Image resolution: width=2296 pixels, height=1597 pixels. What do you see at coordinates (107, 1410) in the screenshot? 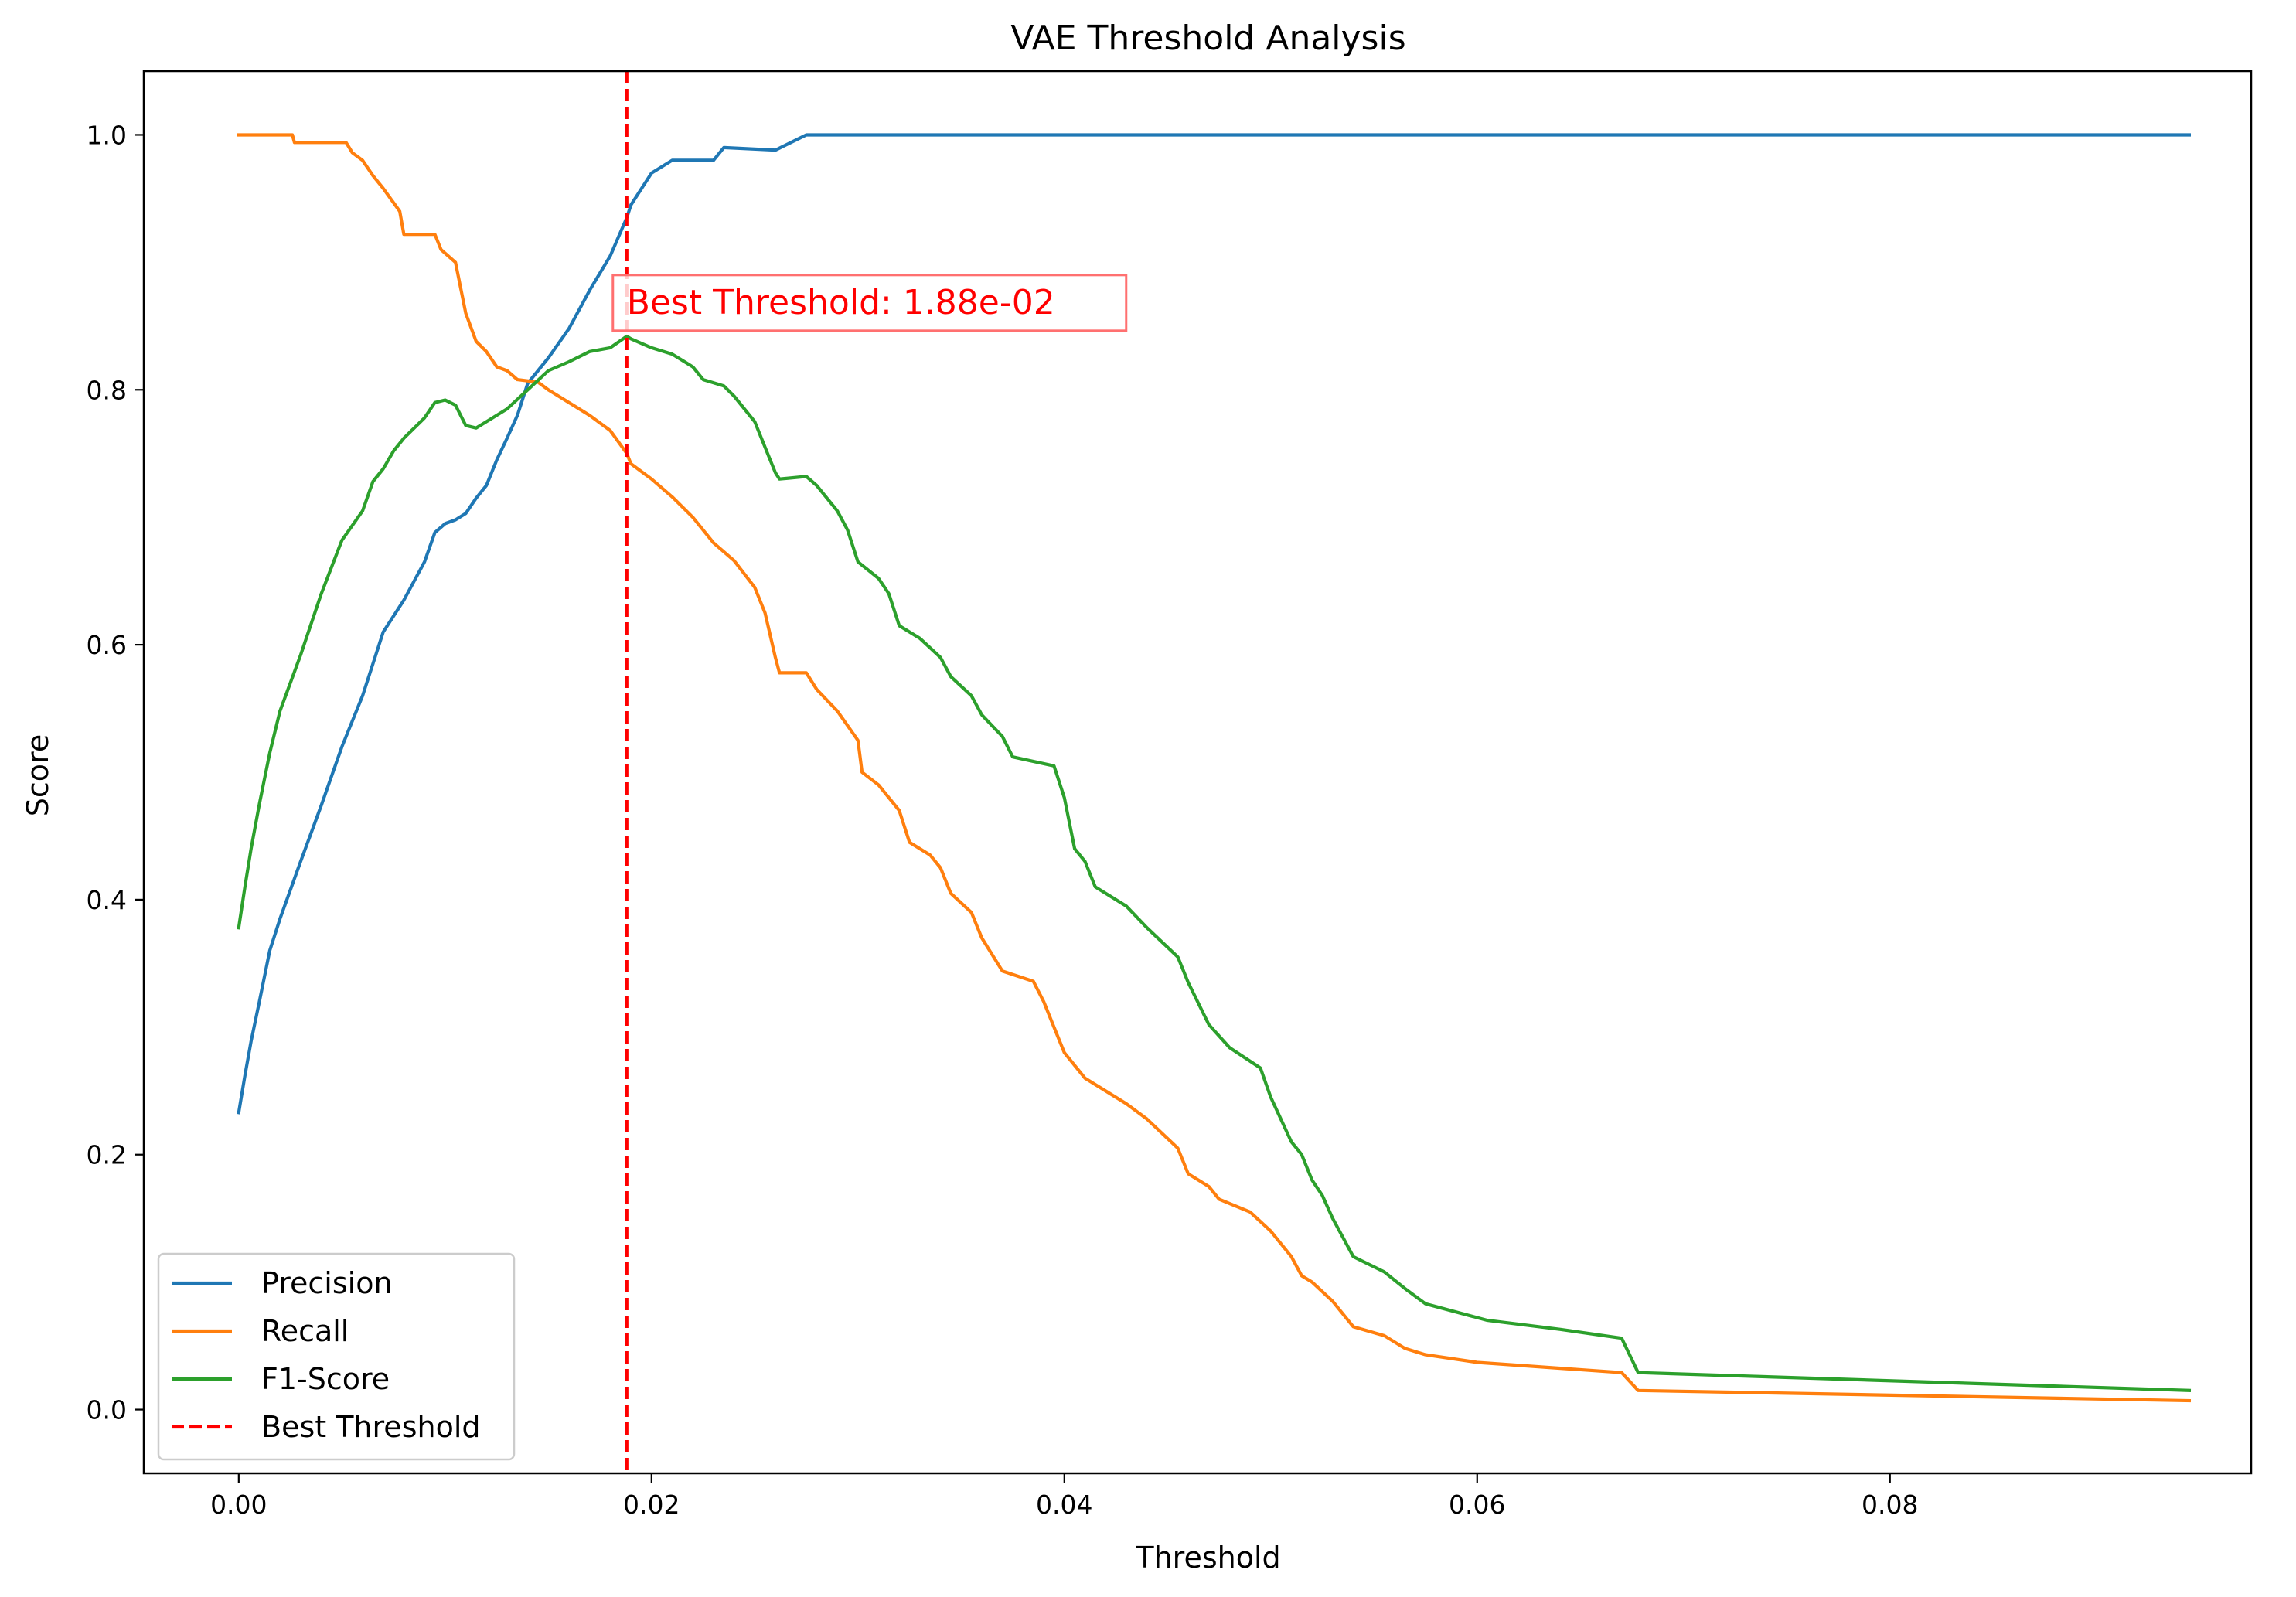
I see `y-tick-label: 0.0` at bounding box center [107, 1410].